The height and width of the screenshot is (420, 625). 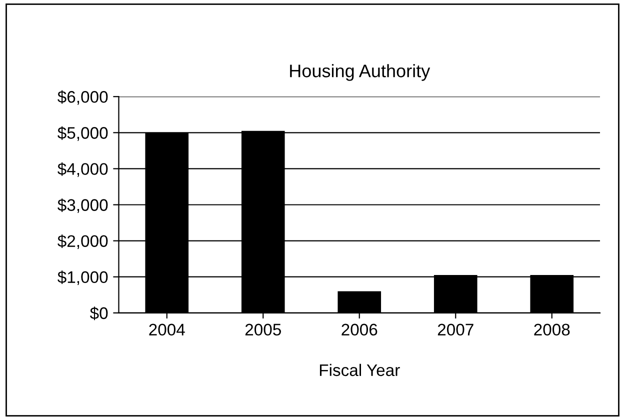 What do you see at coordinates (552, 330) in the screenshot?
I see `x-tick-label: 2008` at bounding box center [552, 330].